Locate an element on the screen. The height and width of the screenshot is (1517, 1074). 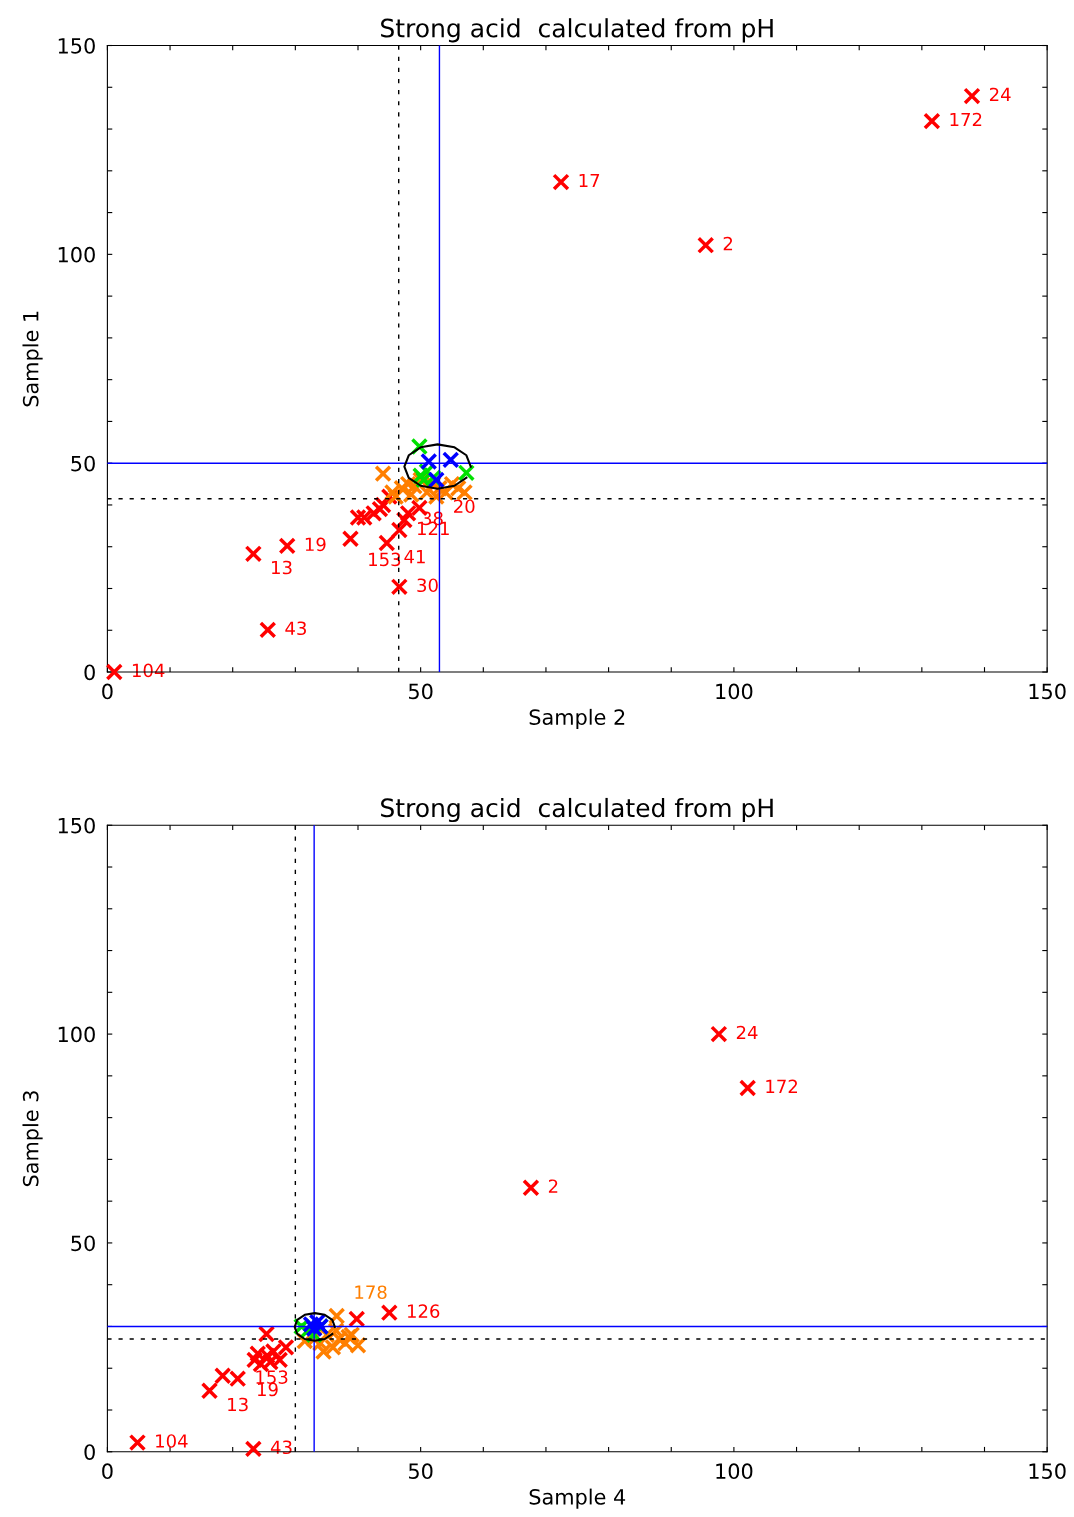
x-axis-title: Sample 2 is located at coordinates (577, 719).